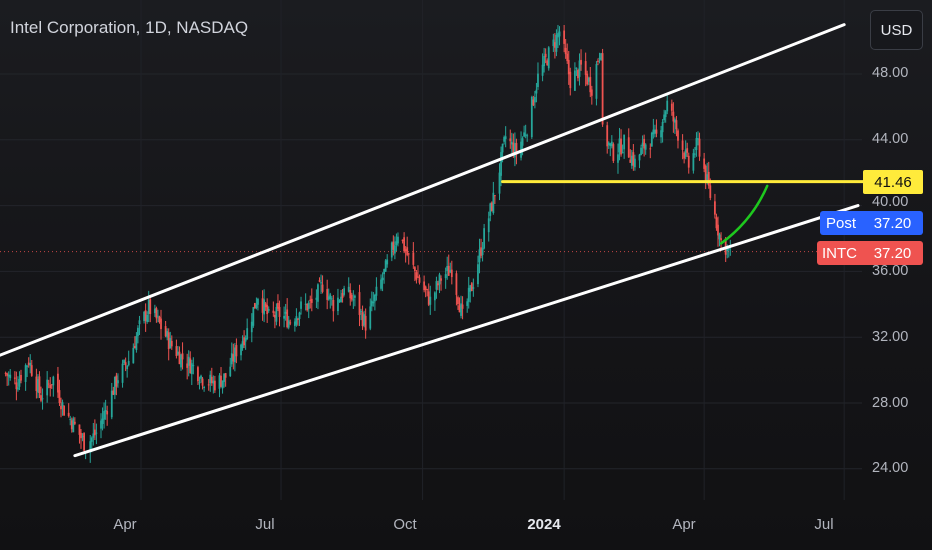 Image resolution: width=932 pixels, height=550 pixels. Describe the element at coordinates (890, 337) in the screenshot. I see `y-tick-label: 32.00` at that location.